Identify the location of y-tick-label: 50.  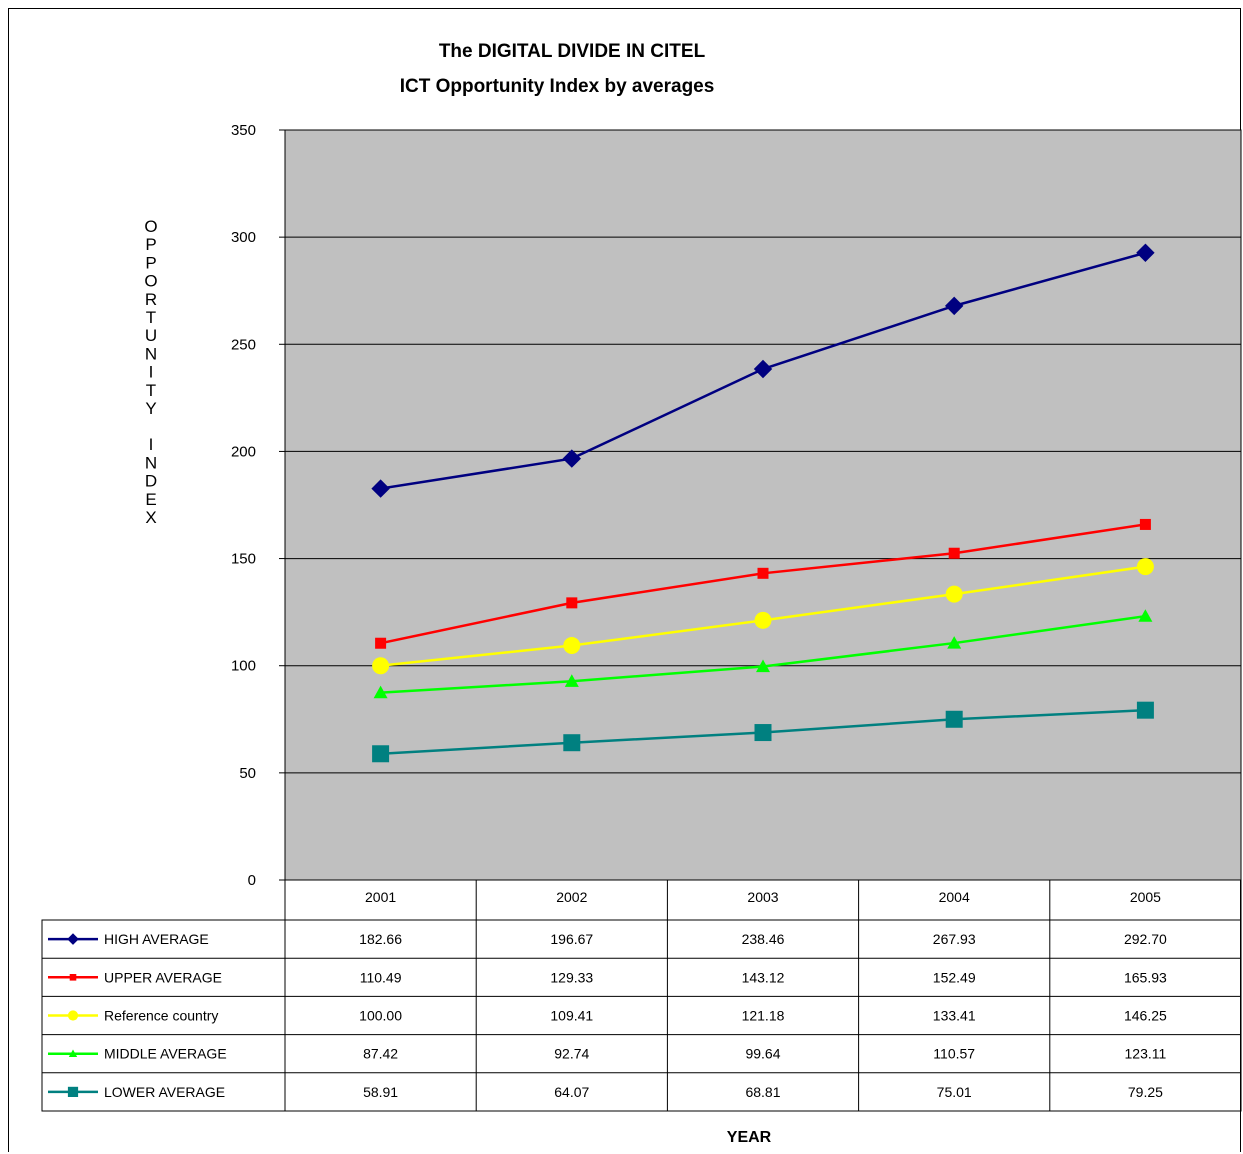
(247, 773).